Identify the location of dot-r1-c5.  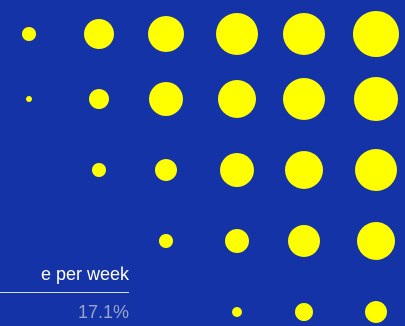
(304, 34).